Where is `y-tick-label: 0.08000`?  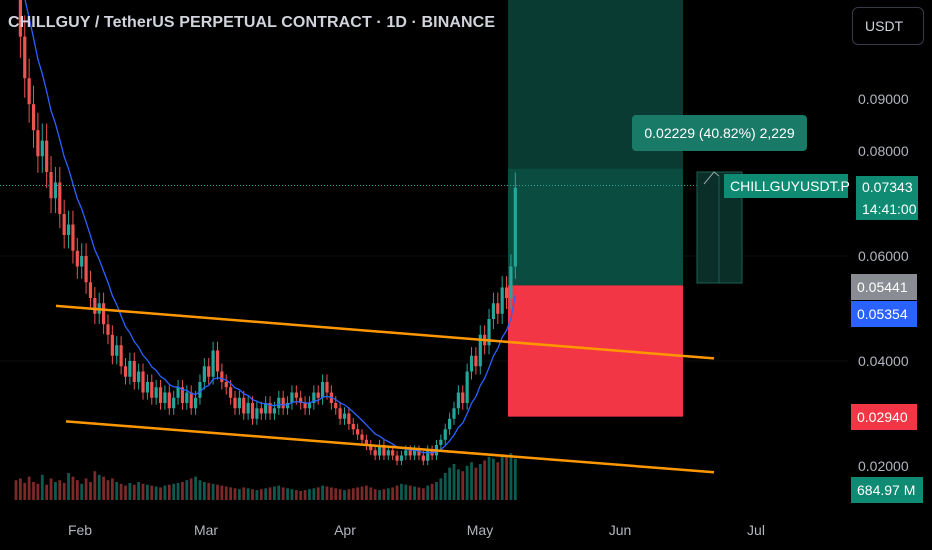 y-tick-label: 0.08000 is located at coordinates (883, 151).